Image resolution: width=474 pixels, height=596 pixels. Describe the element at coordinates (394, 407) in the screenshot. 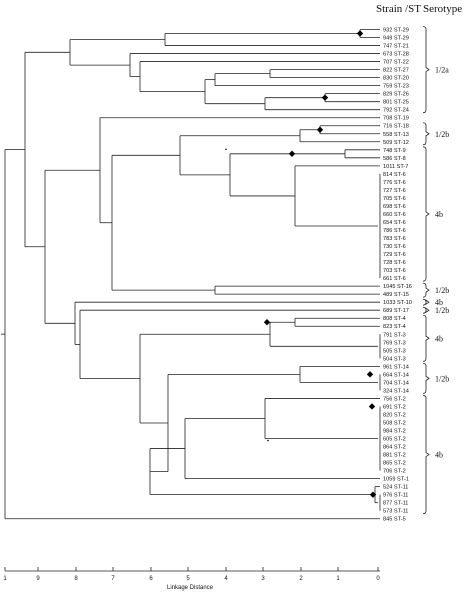

I see `leaf-label: 691 ST-2` at that location.